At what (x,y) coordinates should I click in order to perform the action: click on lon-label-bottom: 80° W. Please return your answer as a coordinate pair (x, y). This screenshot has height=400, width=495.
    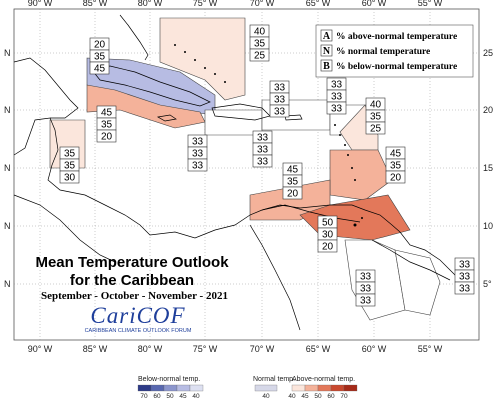
    Looking at the image, I should click on (150, 349).